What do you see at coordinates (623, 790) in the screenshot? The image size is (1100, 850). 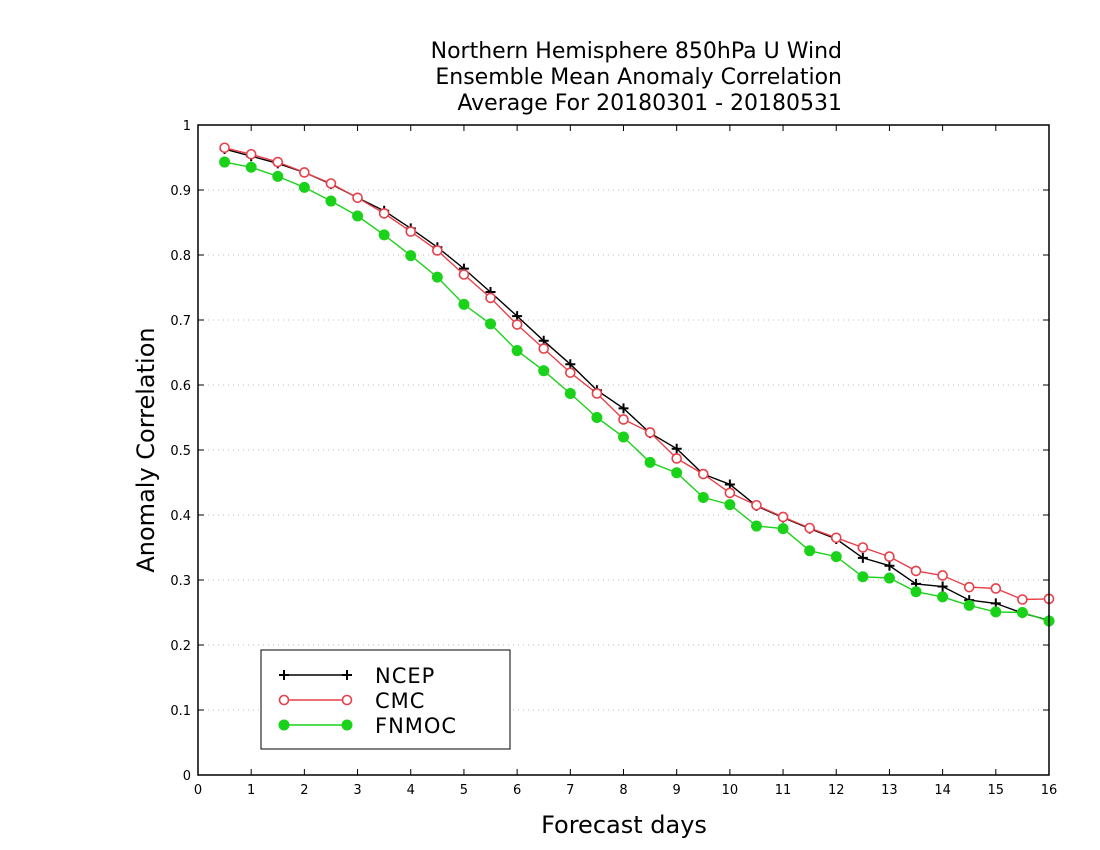 I see `x-tick-label: 8` at bounding box center [623, 790].